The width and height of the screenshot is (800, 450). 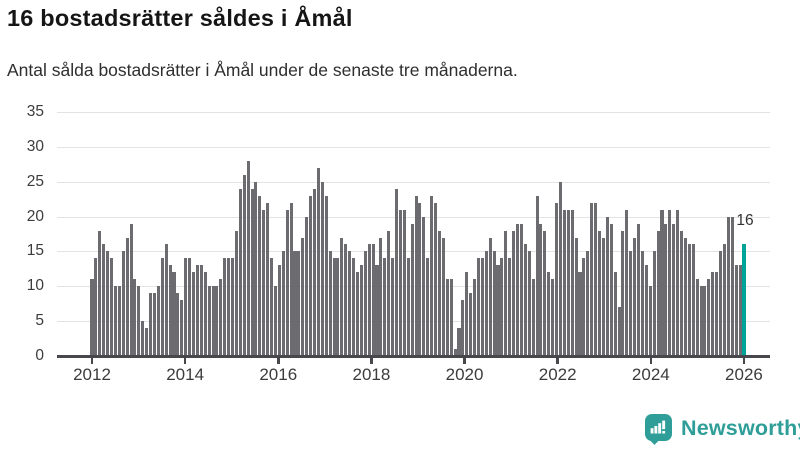 What do you see at coordinates (722, 430) in the screenshot?
I see `newsworthy-logo: Newsworthy` at bounding box center [722, 430].